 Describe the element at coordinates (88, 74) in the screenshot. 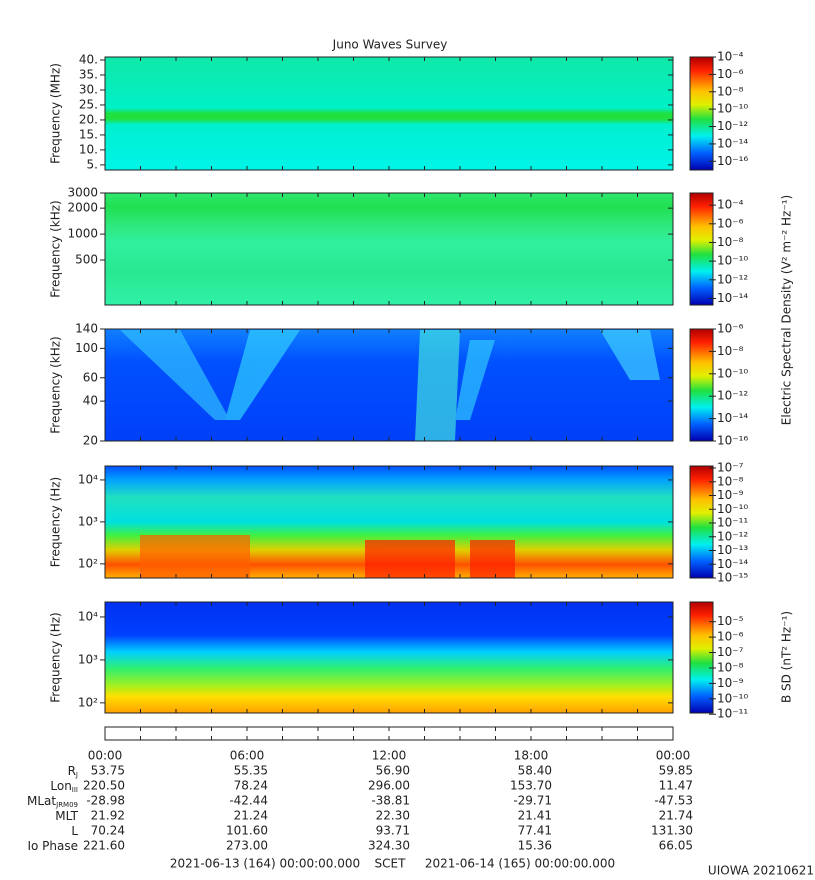

I see `y-tick-label: 35.` at that location.